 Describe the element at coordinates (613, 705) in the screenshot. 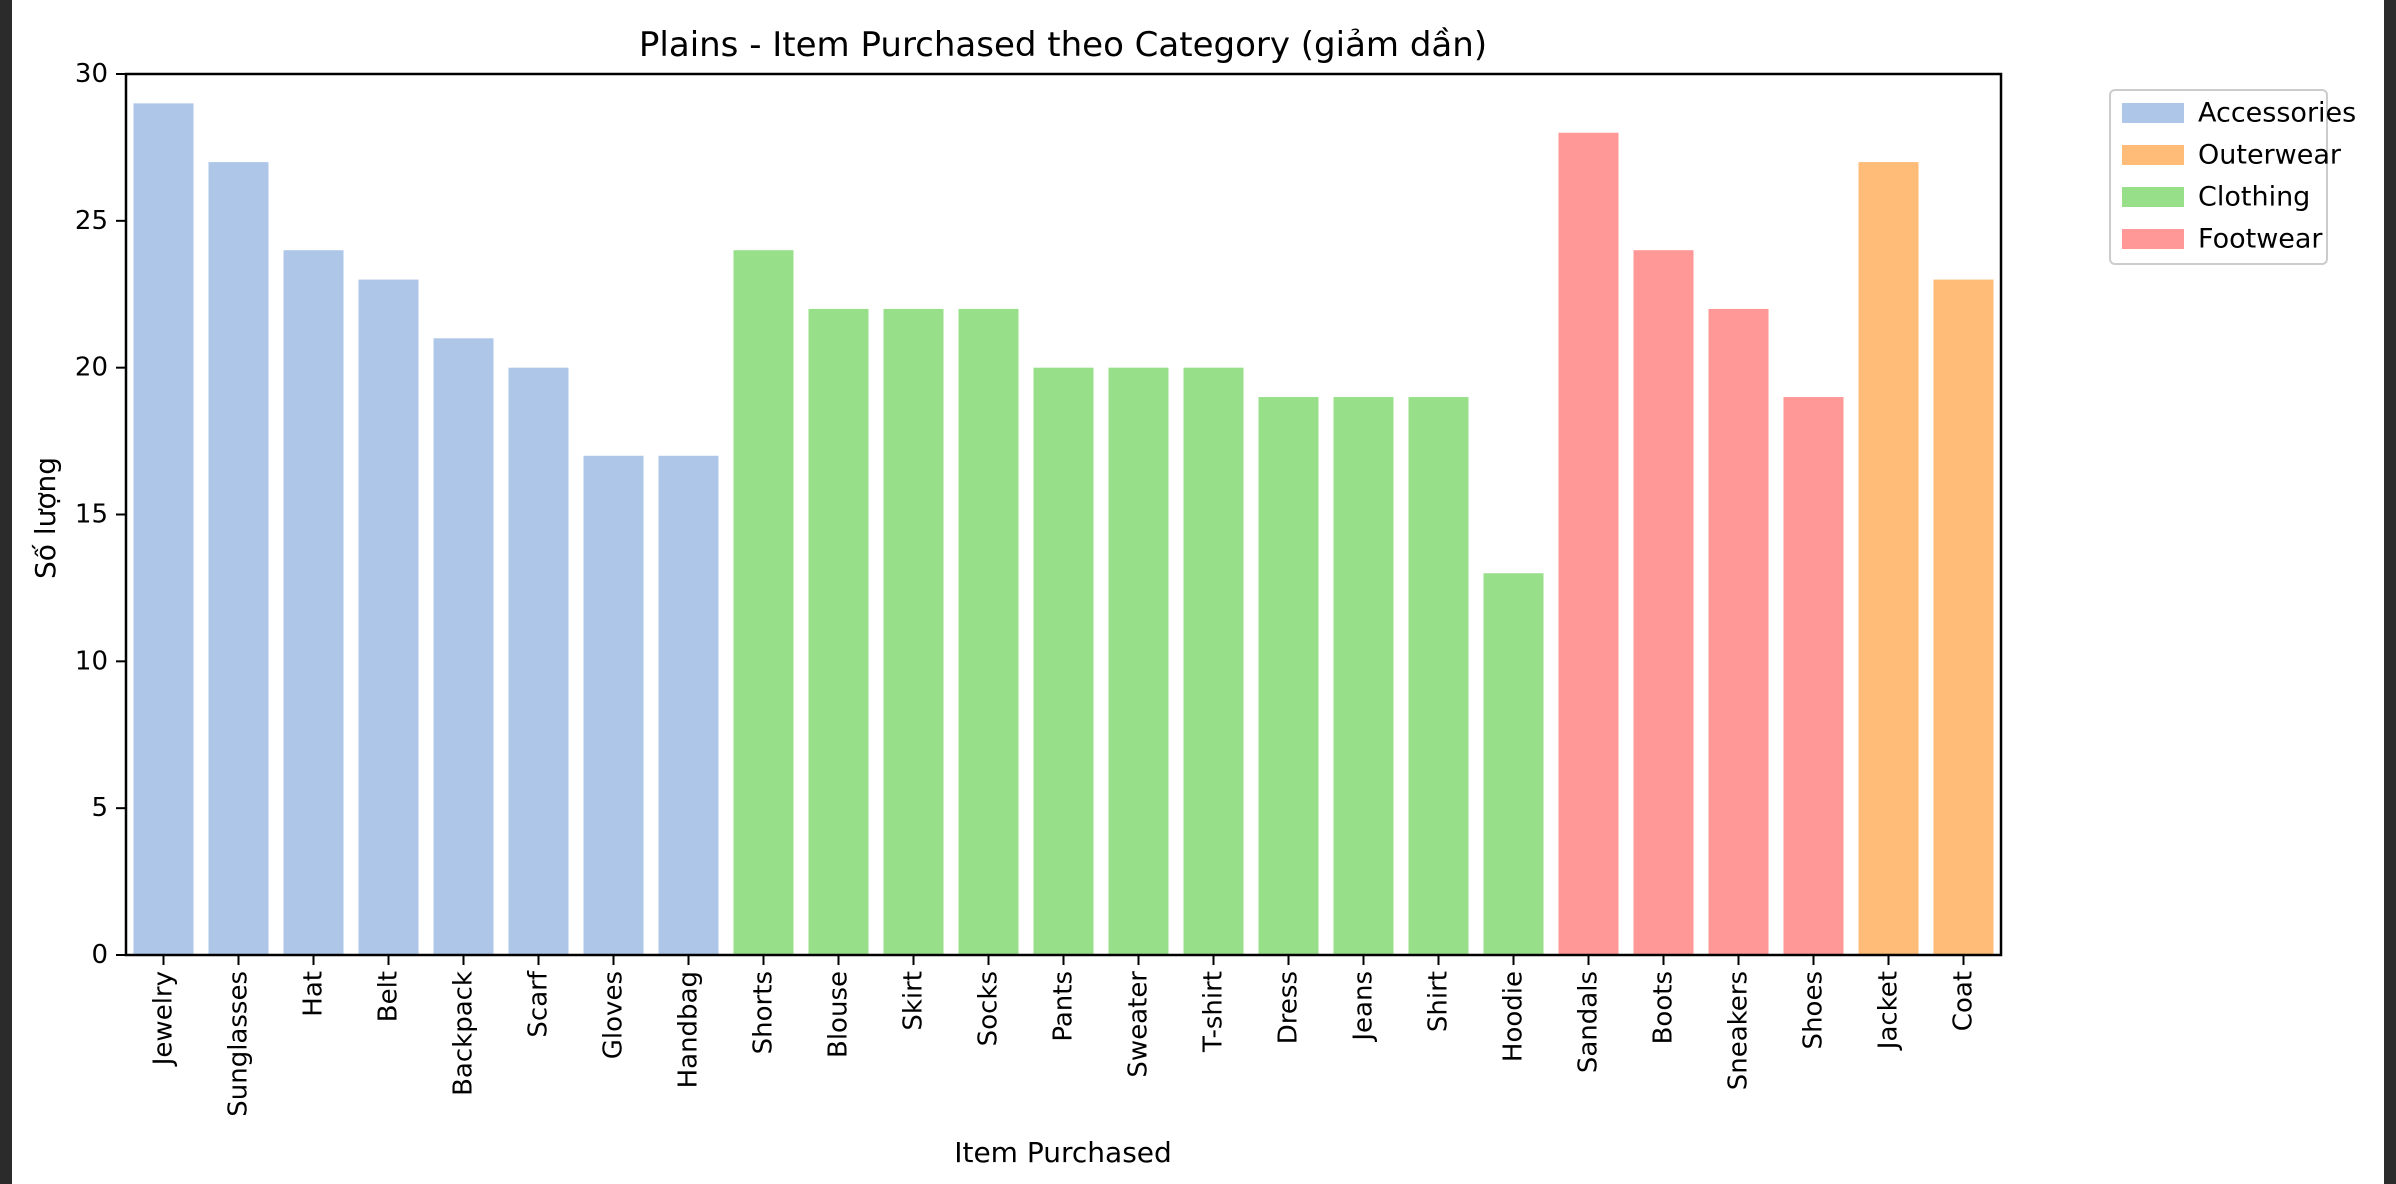

I see `bar-gloves` at that location.